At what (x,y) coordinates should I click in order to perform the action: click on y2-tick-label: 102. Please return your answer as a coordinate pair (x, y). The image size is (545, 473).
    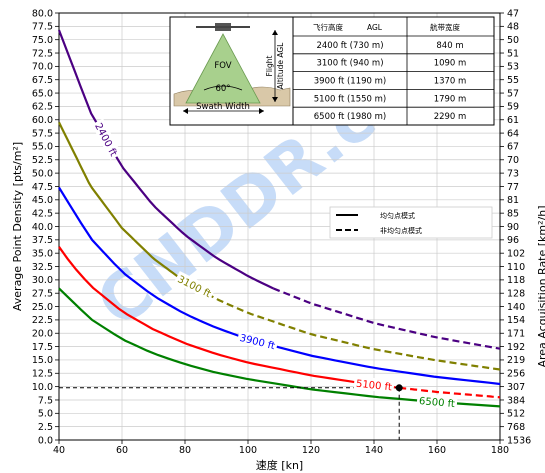
    Looking at the image, I should click on (516, 253).